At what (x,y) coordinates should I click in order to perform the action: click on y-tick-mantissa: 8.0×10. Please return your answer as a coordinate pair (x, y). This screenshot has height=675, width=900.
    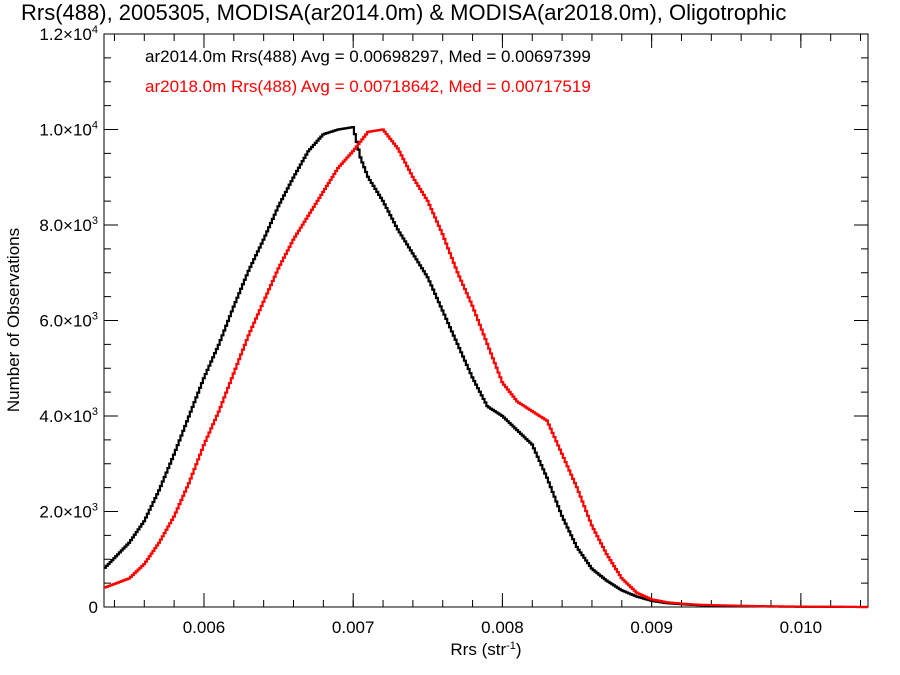
    Looking at the image, I should click on (65, 225).